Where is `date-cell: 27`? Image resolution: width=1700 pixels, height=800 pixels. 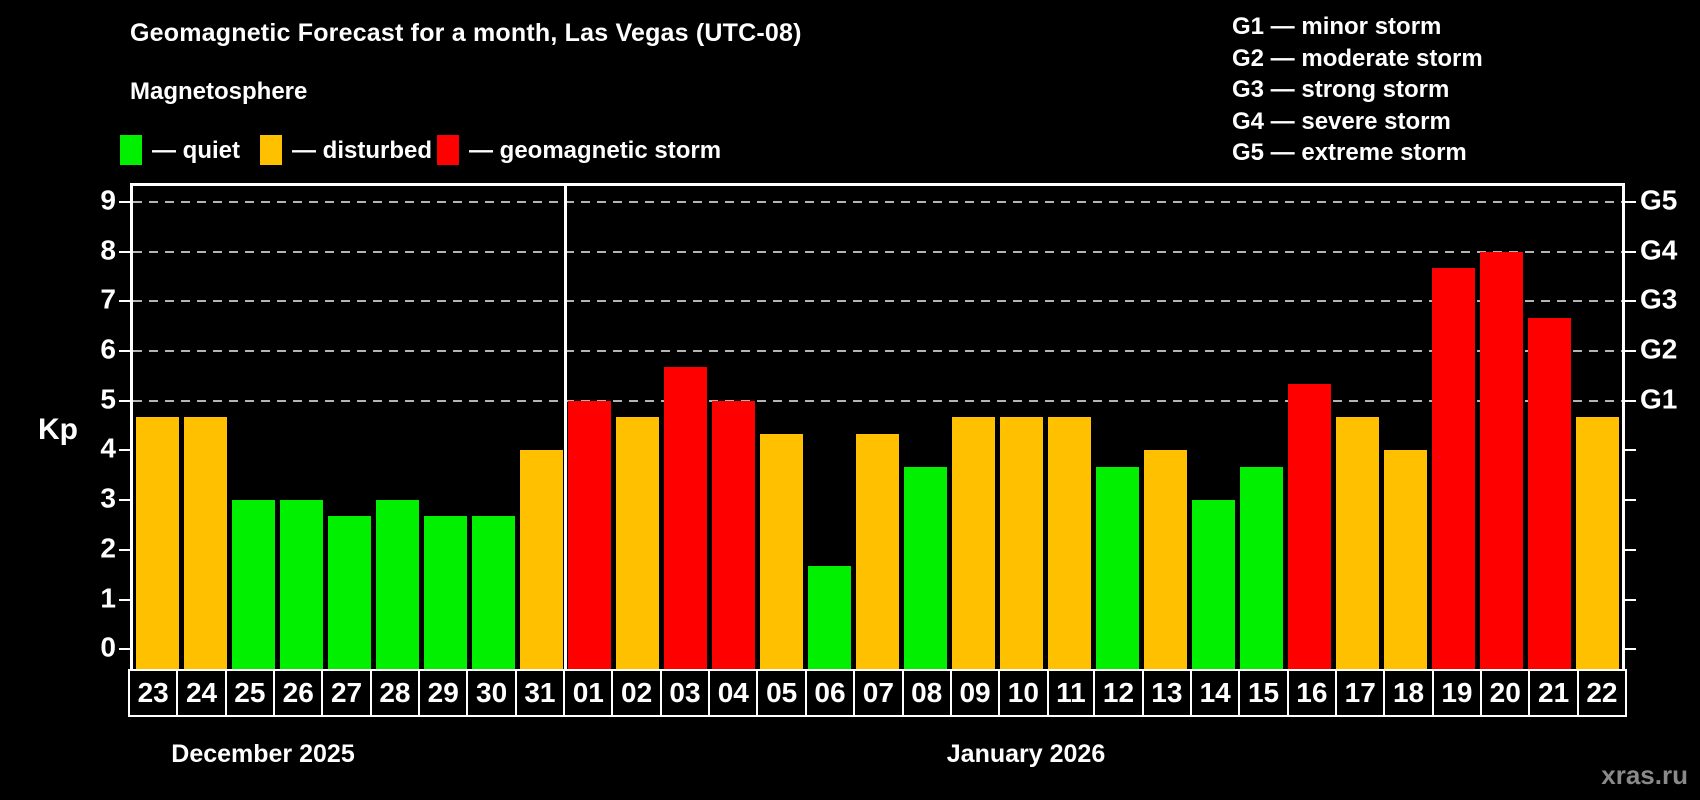 date-cell: 27 is located at coordinates (346, 693).